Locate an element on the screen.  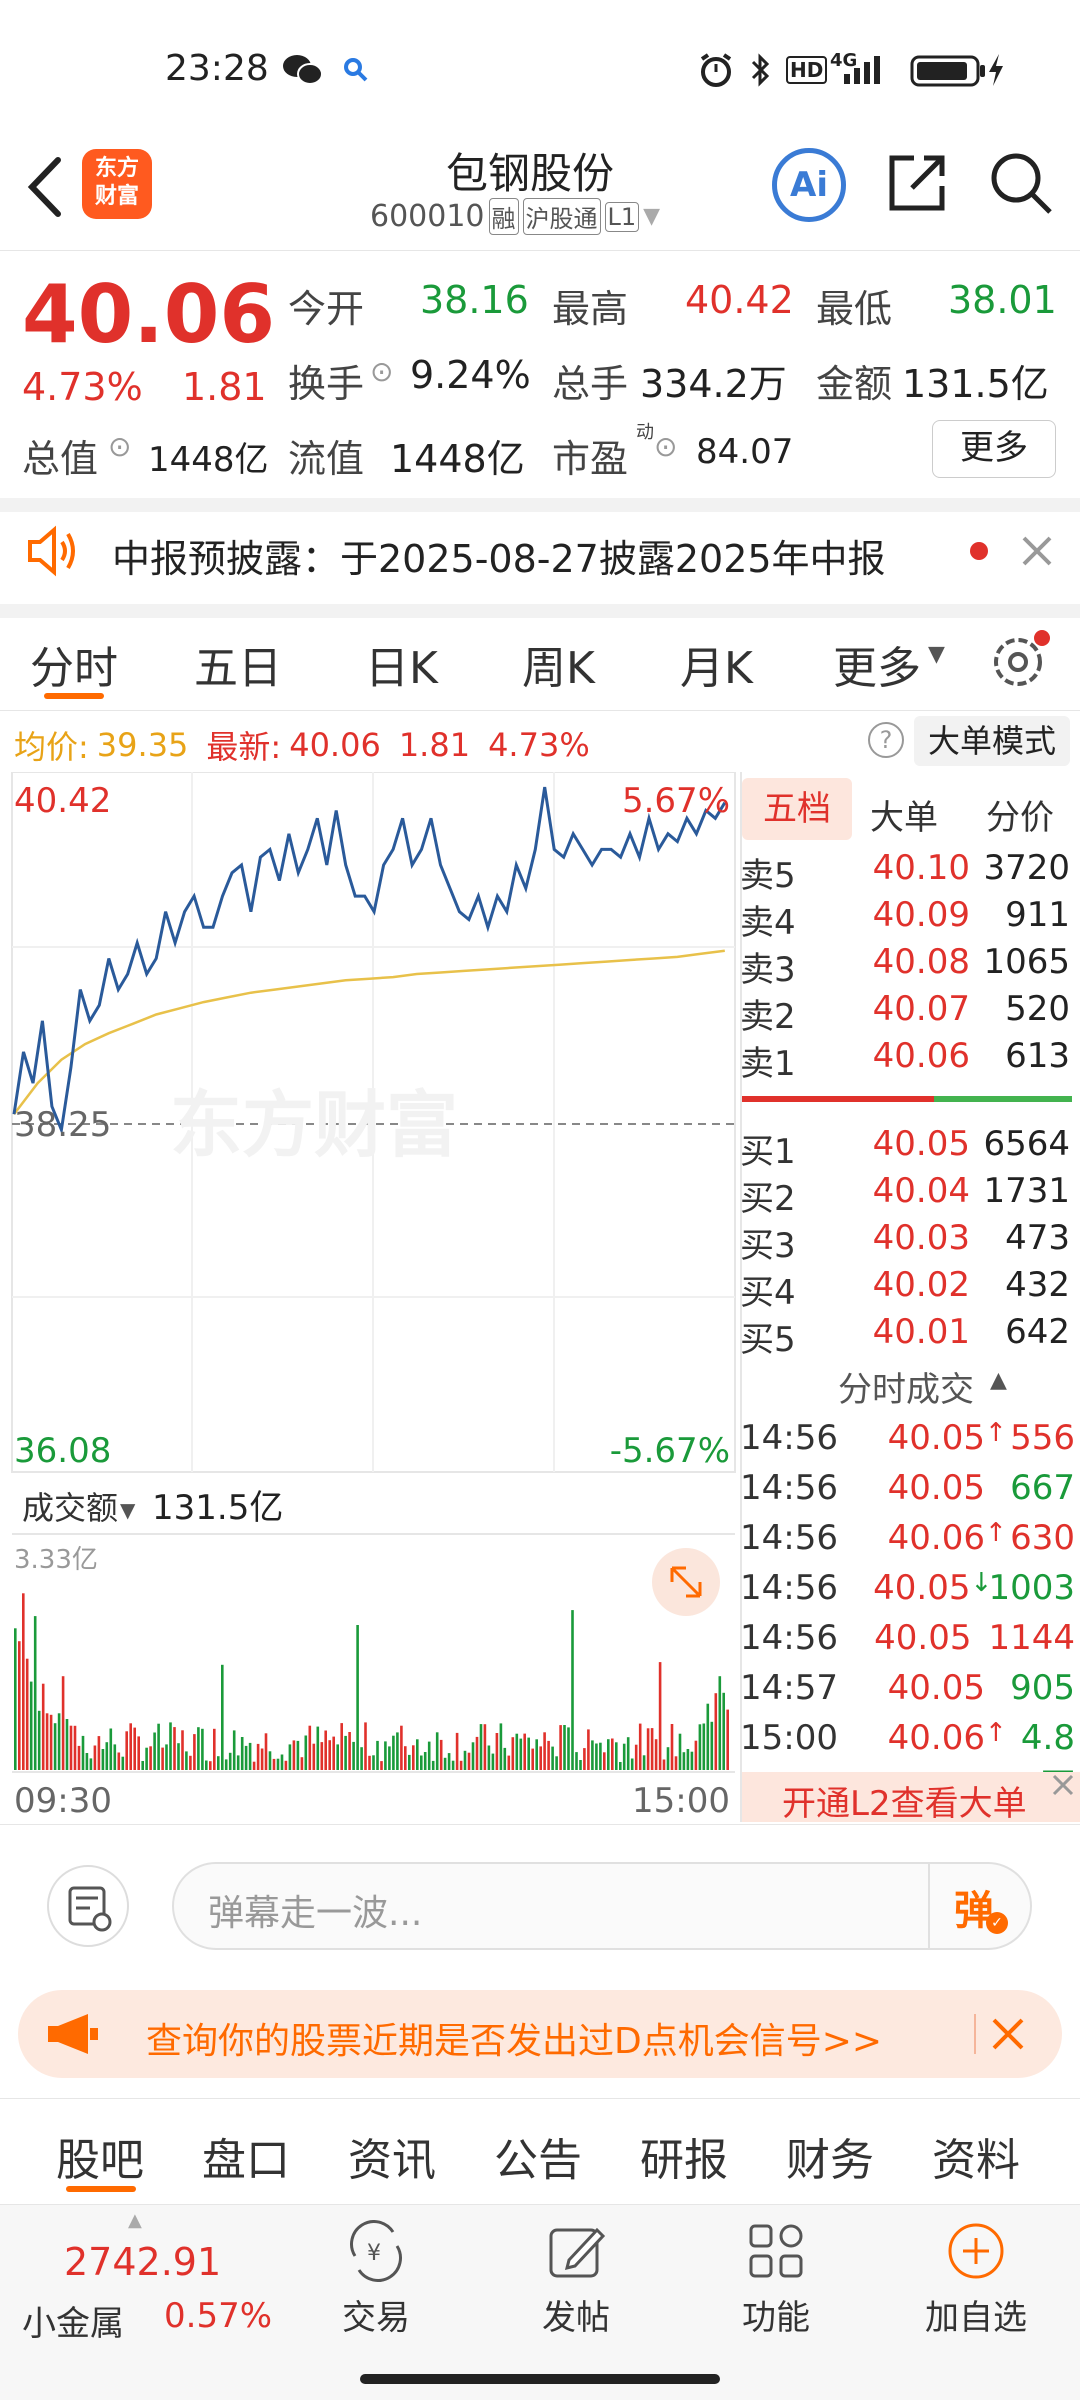
grid-icon is located at coordinates (776, 2251).